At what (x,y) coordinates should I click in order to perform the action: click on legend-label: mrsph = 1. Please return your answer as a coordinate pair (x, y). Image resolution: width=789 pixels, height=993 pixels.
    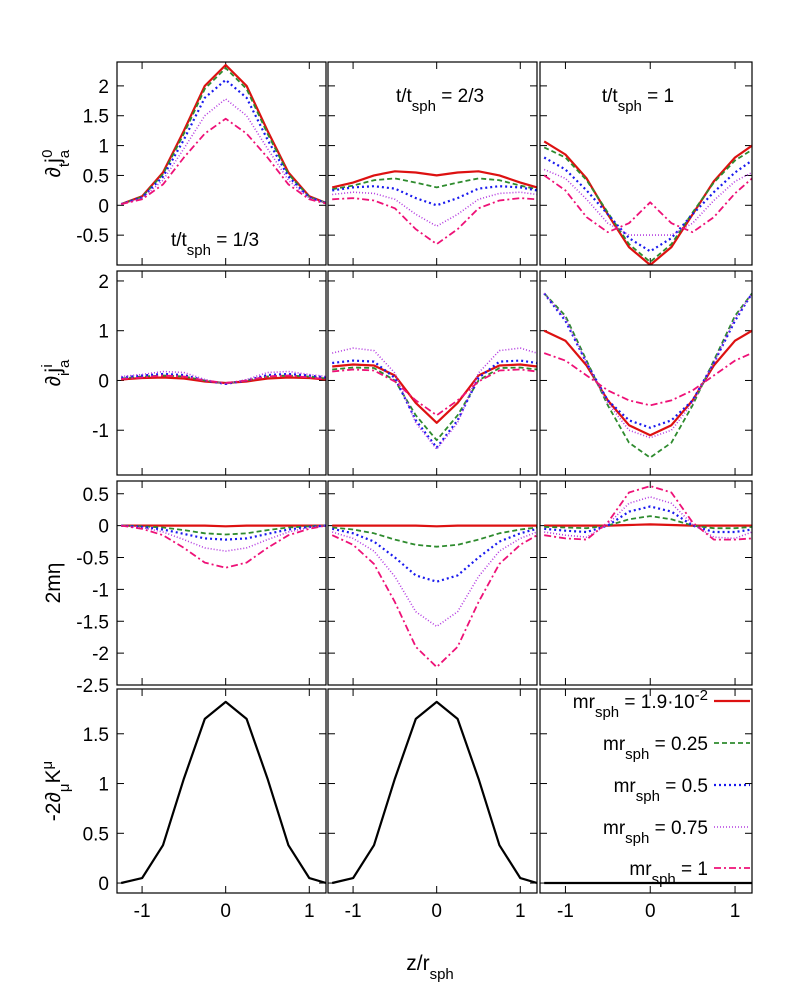
    Looking at the image, I should click on (668, 873).